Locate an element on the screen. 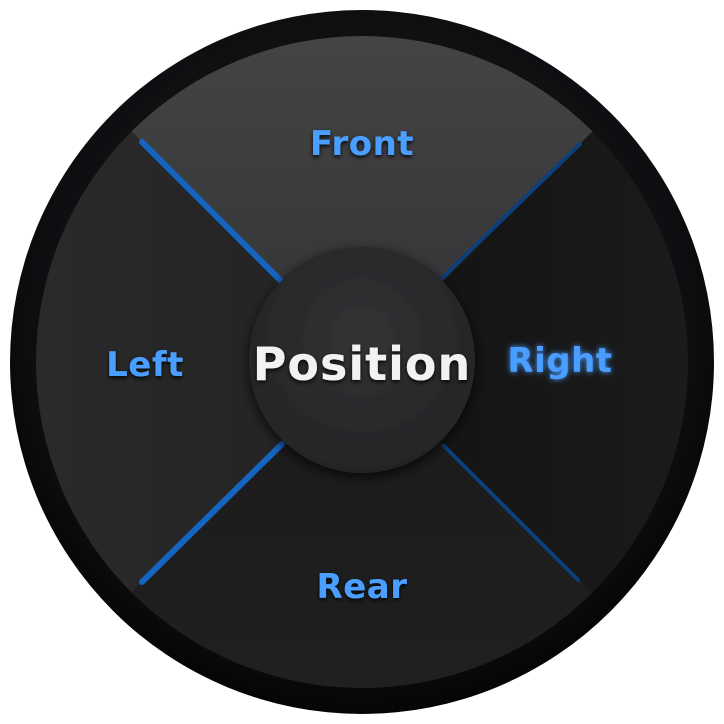 This screenshot has width=724, height=724. center-label: Position is located at coordinates (362, 364).